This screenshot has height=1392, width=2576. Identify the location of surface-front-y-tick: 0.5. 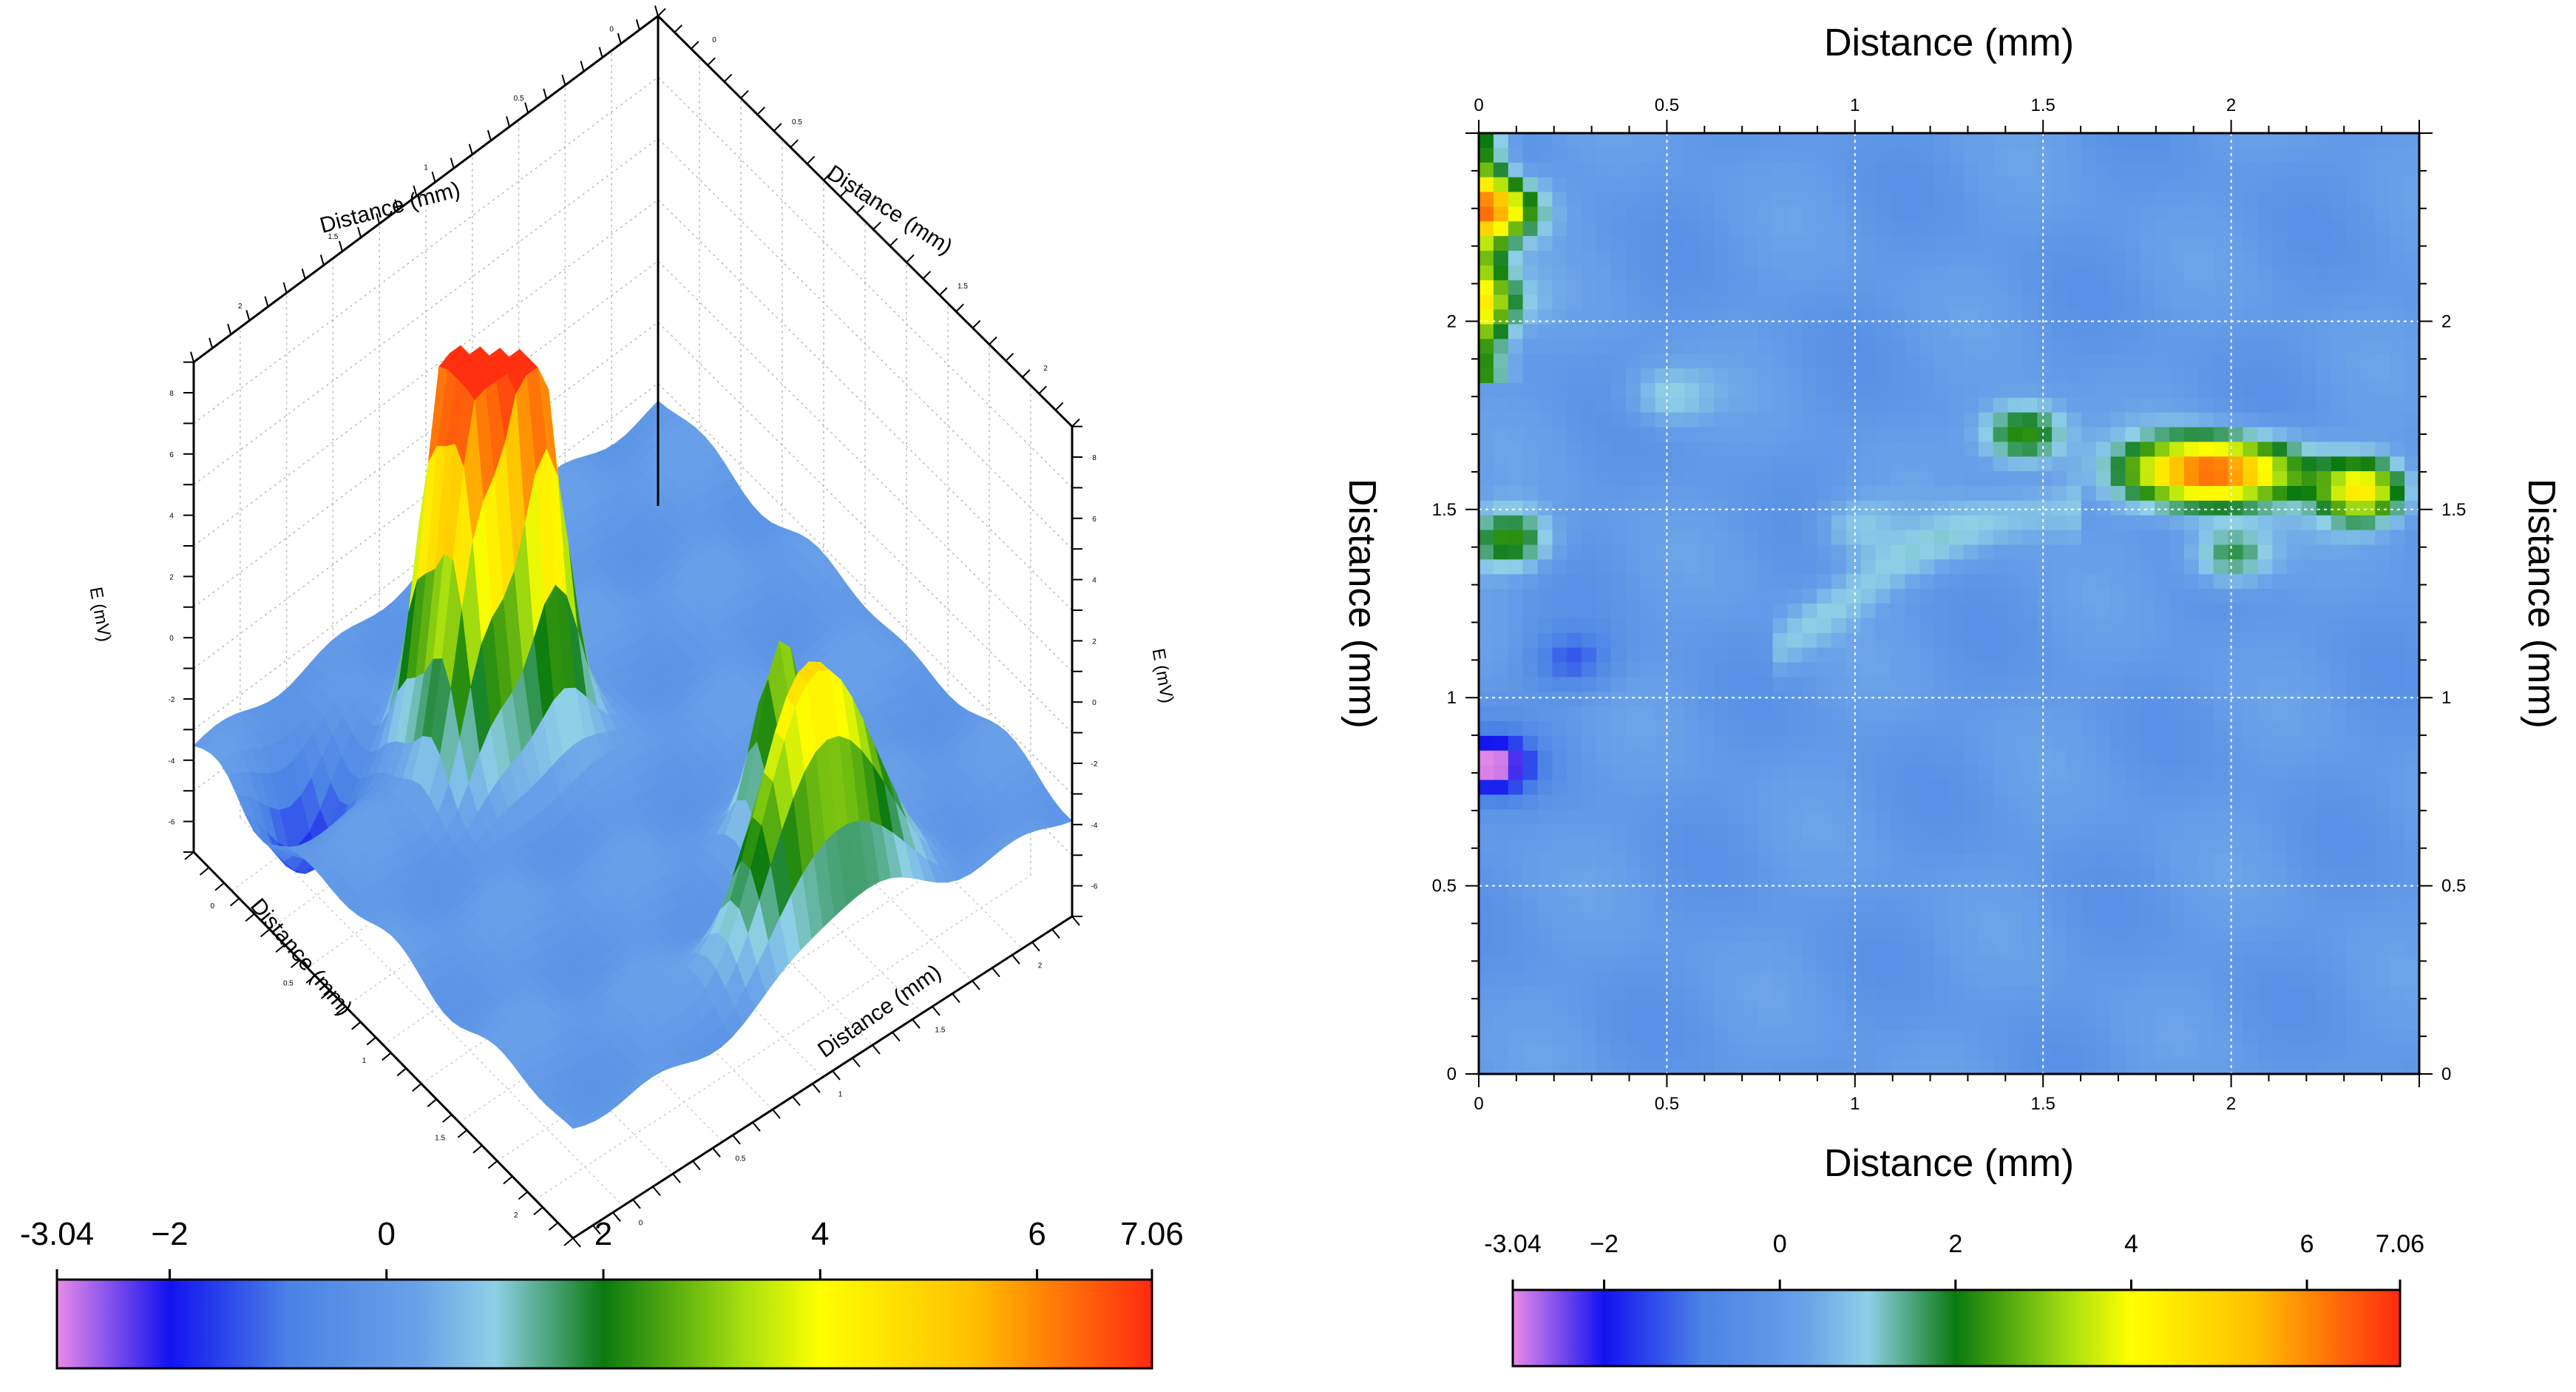
(741, 1159).